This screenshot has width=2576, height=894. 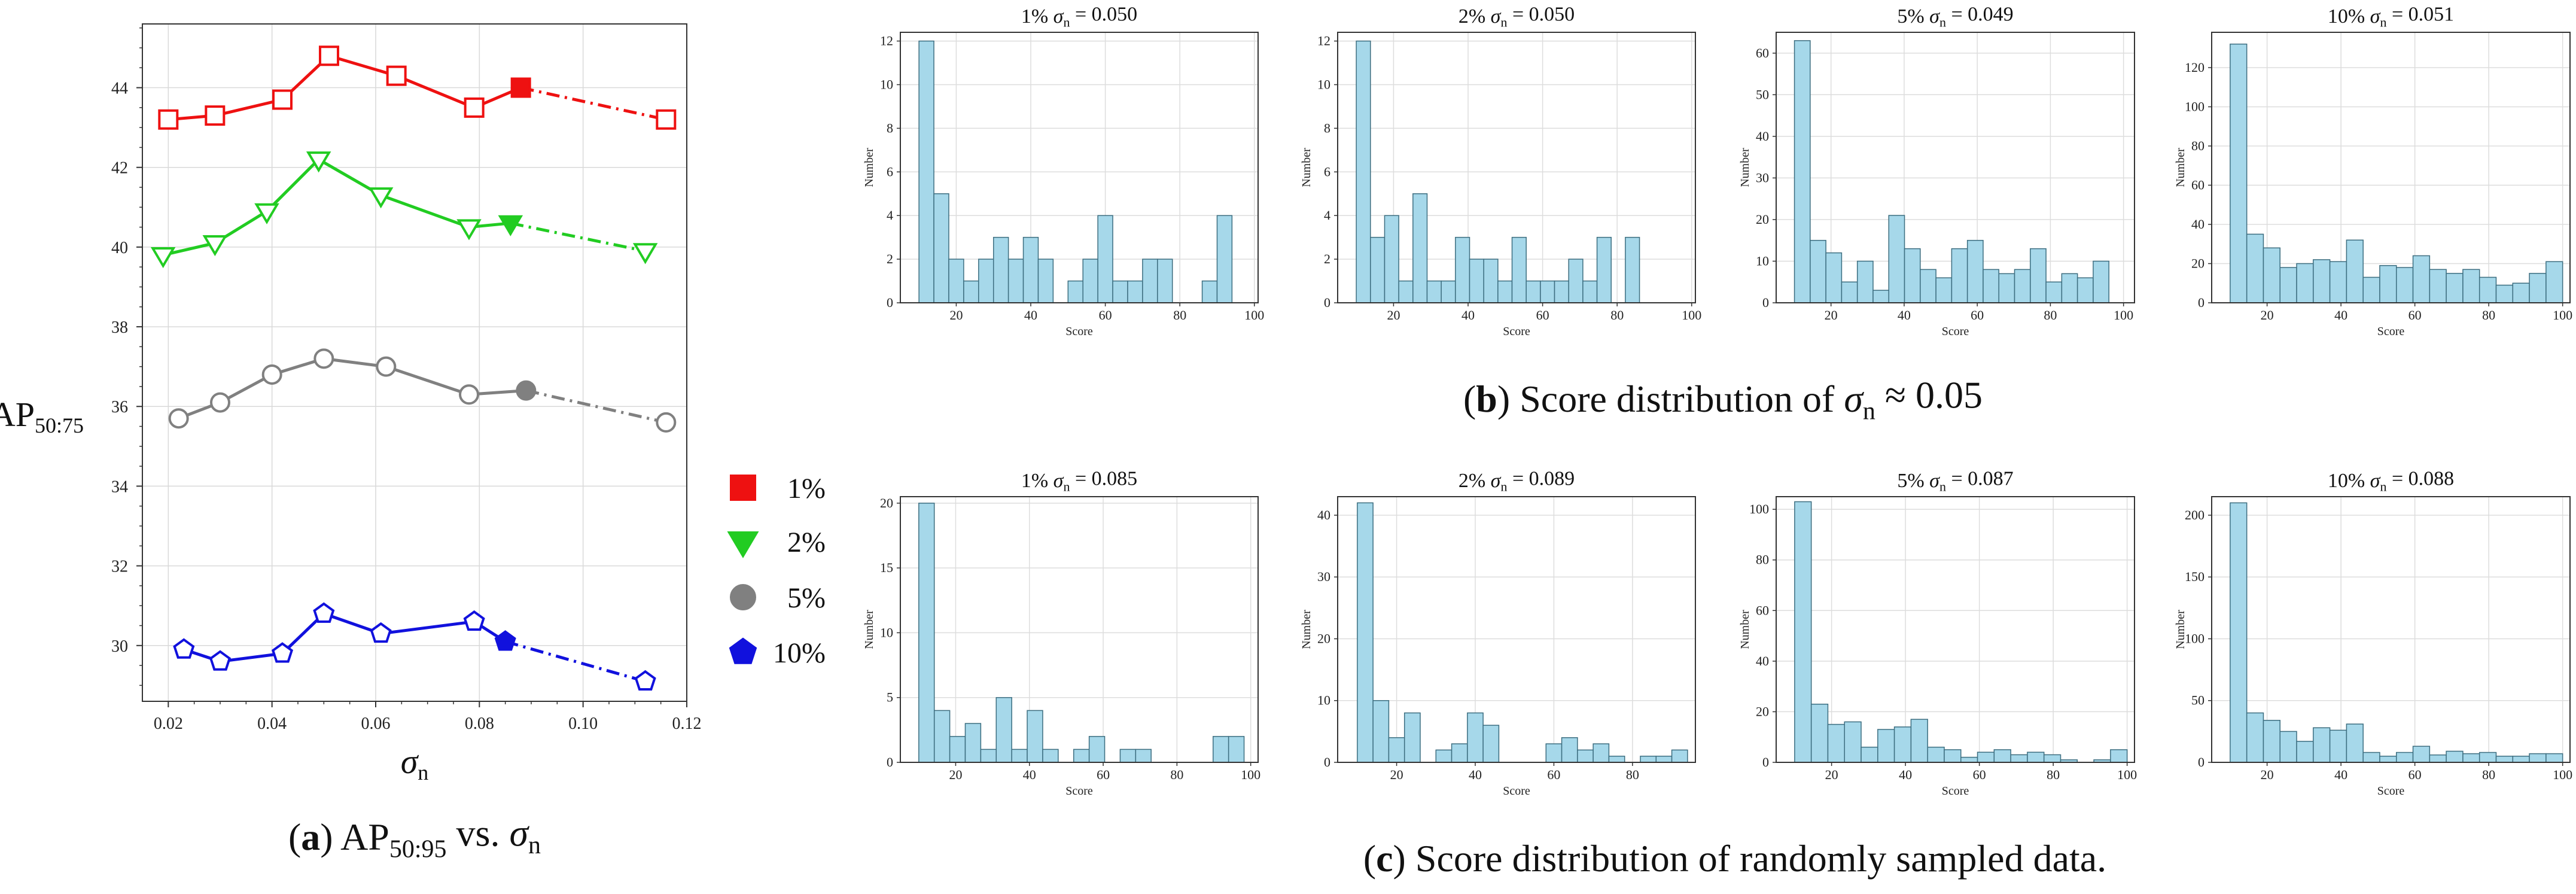 I want to click on histogram-title: 5% σn = 0.087, so click(x=1955, y=480).